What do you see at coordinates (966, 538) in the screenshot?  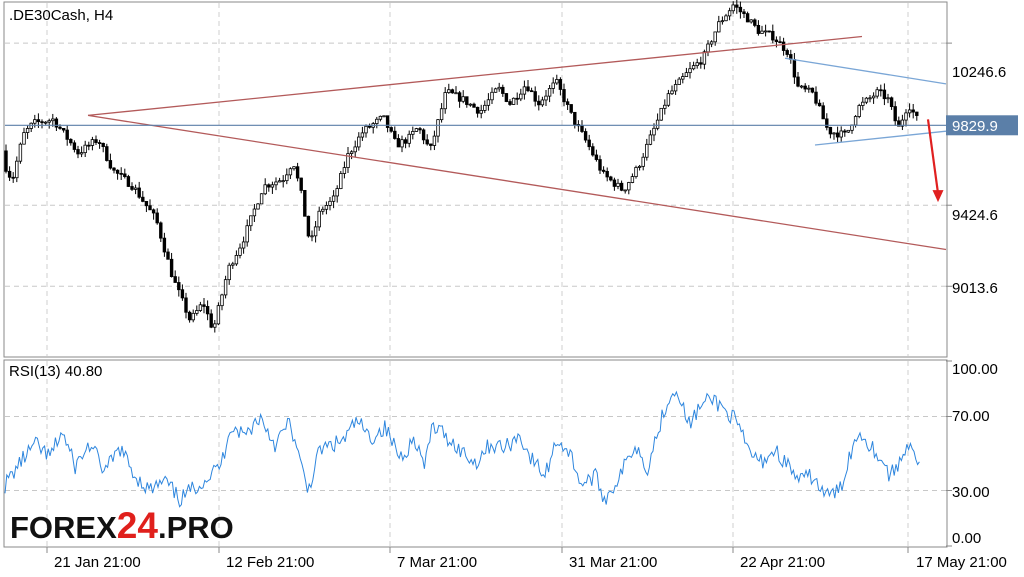 I see `rsi-tick-label: 0.00` at bounding box center [966, 538].